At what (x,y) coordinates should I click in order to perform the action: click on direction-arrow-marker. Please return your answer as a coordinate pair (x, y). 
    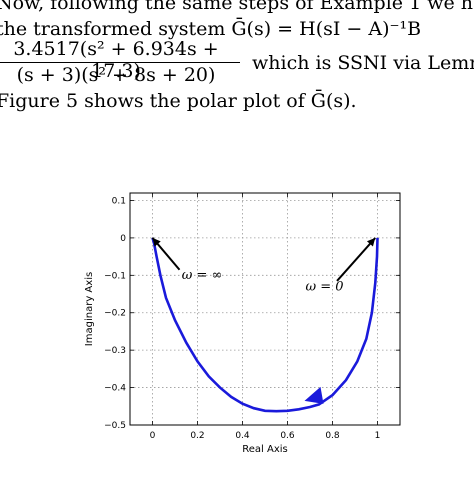
    Looking at the image, I should click on (314, 395).